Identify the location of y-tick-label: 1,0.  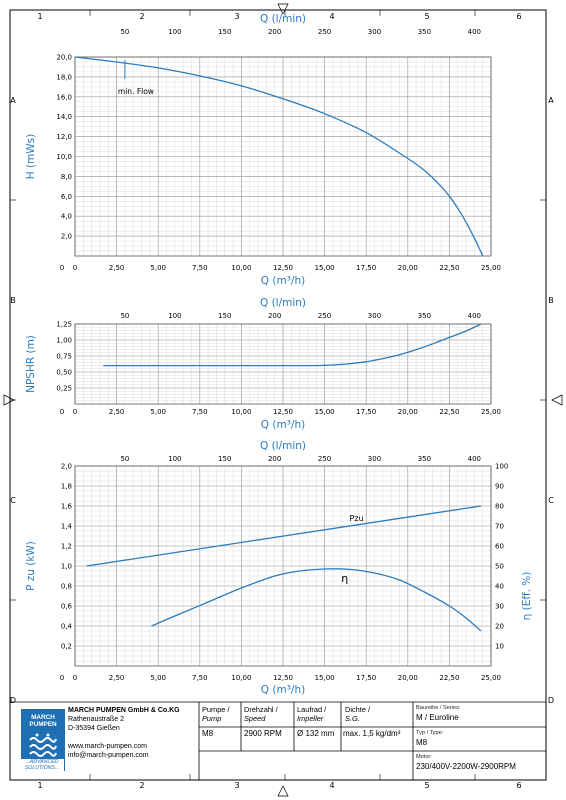
(66, 567).